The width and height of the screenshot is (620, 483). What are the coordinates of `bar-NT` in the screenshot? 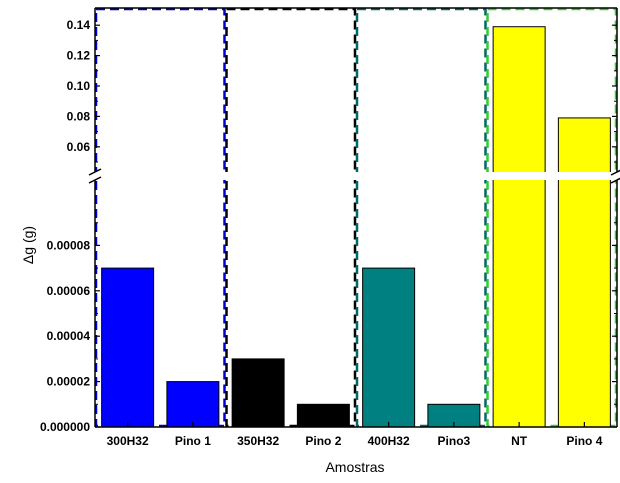 It's located at (519, 227).